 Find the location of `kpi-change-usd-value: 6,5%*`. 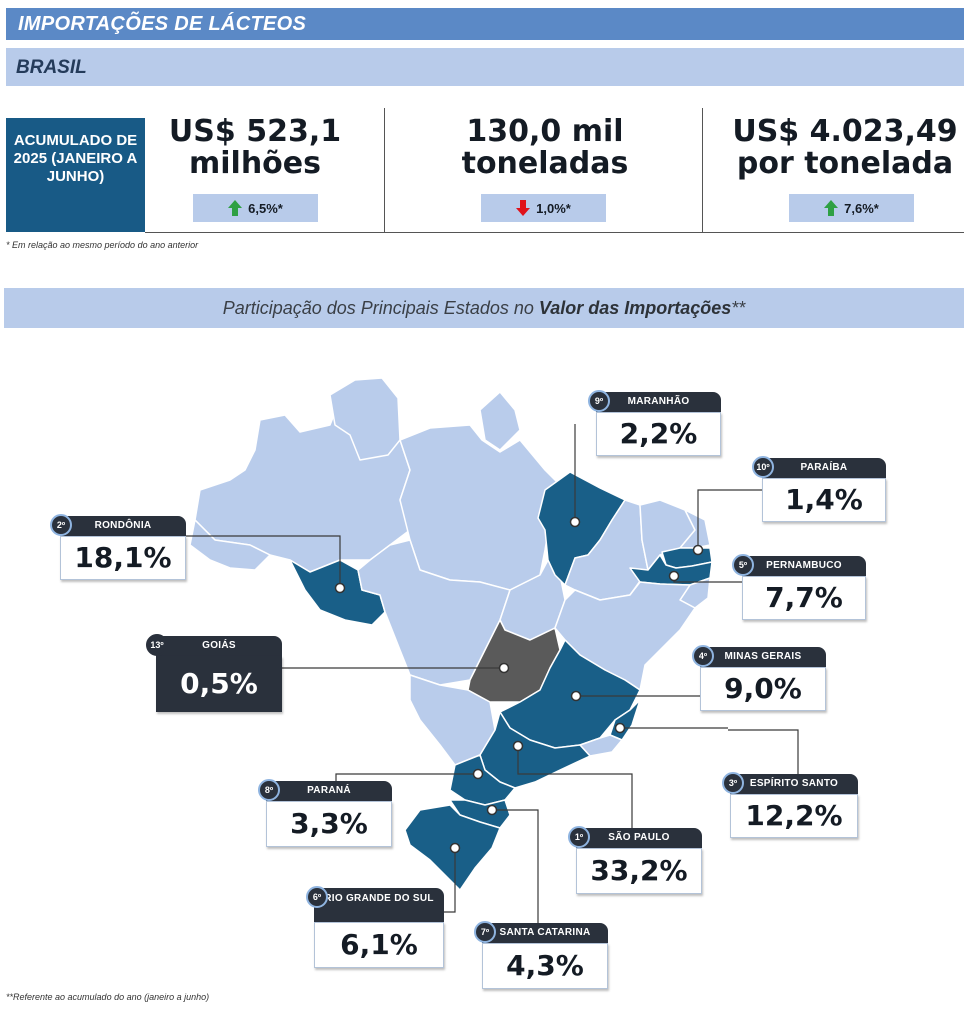

kpi-change-usd-value: 6,5%* is located at coordinates (265, 208).